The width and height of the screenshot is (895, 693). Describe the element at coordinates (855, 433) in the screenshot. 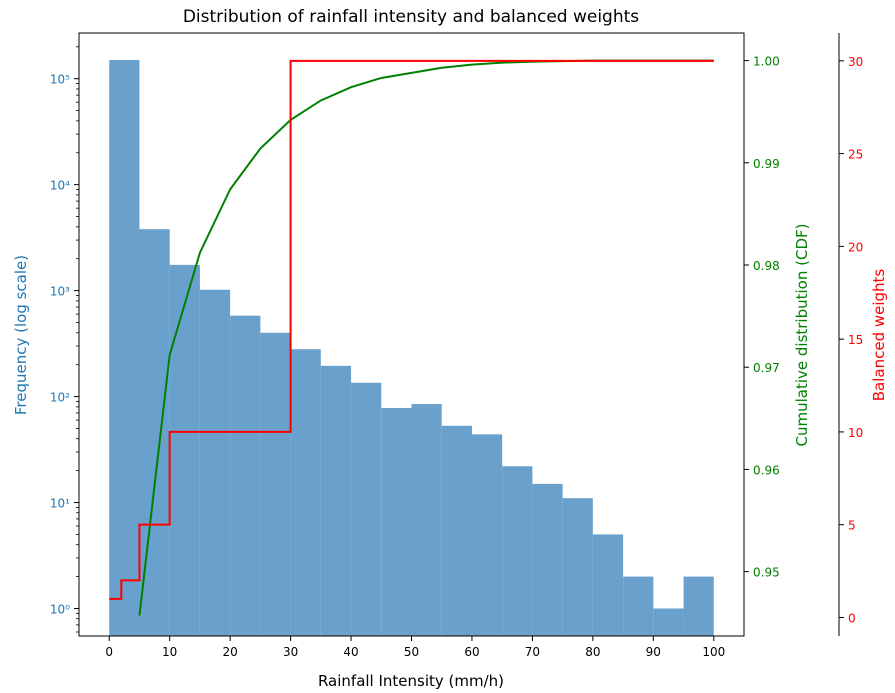

I see `weights-tick-label: 10` at that location.